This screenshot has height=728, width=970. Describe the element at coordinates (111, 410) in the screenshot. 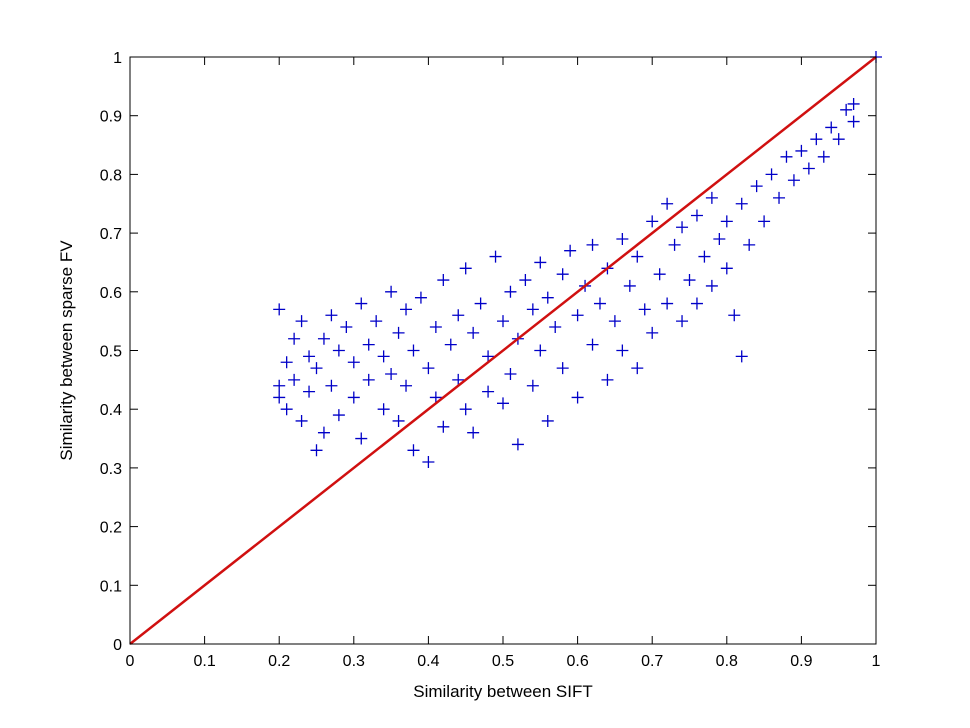

I see `y-tick-label: 0.4` at that location.